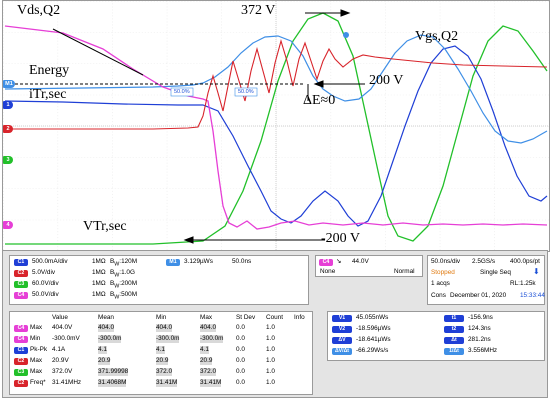 The height and width of the screenshot is (400, 550). I want to click on meas-header: Mean, so click(106, 317).